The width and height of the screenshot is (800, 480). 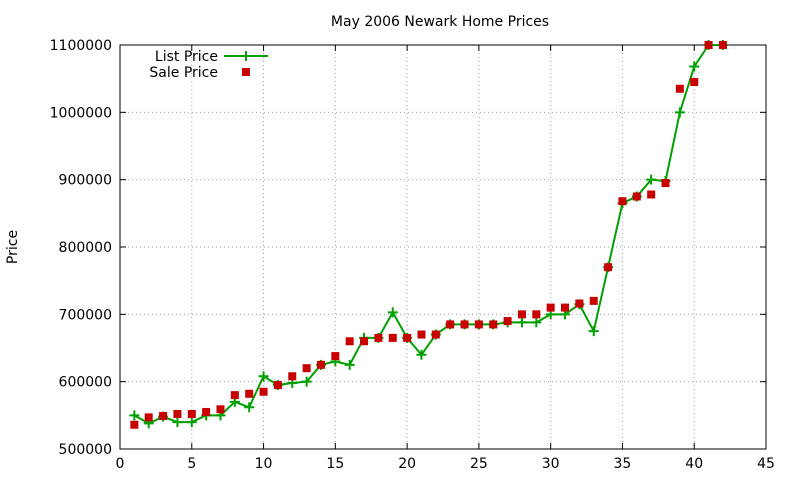 I want to click on y-axis-label: Price, so click(x=13, y=247).